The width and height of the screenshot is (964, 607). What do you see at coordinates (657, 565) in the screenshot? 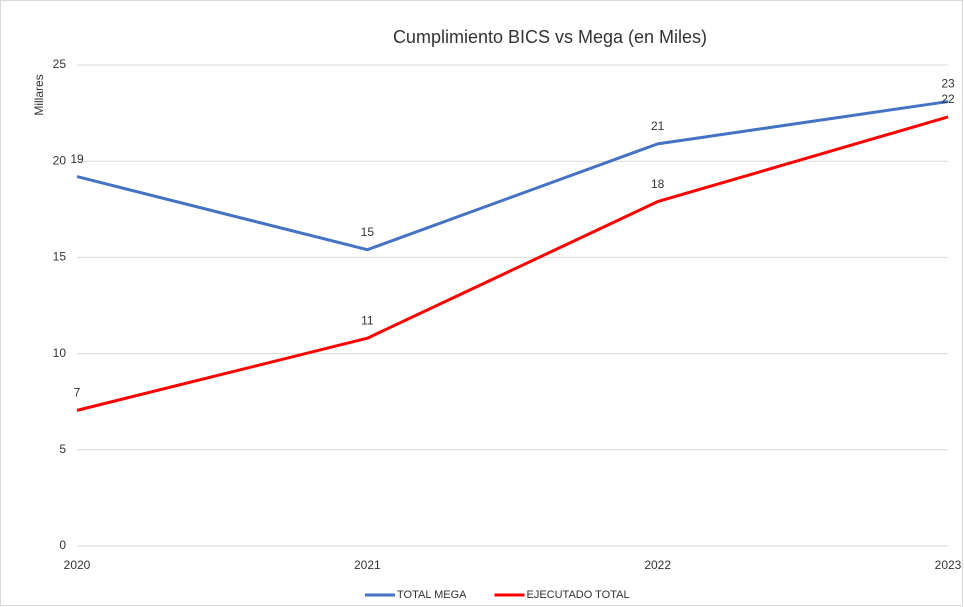
I see `x-tick-label: 2022` at bounding box center [657, 565].